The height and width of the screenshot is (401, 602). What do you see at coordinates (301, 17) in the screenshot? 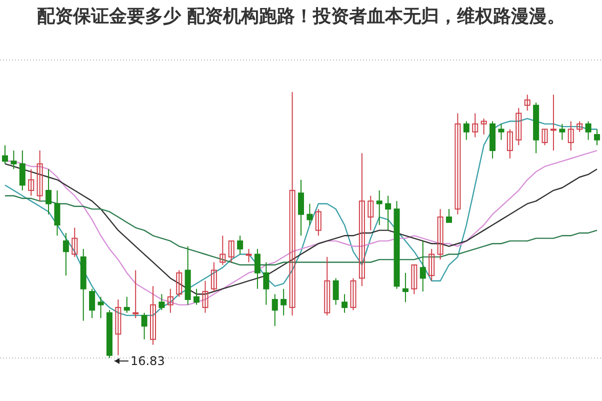
I see `chart-title: 配资保证金要多少 配资机构跑路！投资者血本无归，维权路漫漫。` at bounding box center [301, 17].